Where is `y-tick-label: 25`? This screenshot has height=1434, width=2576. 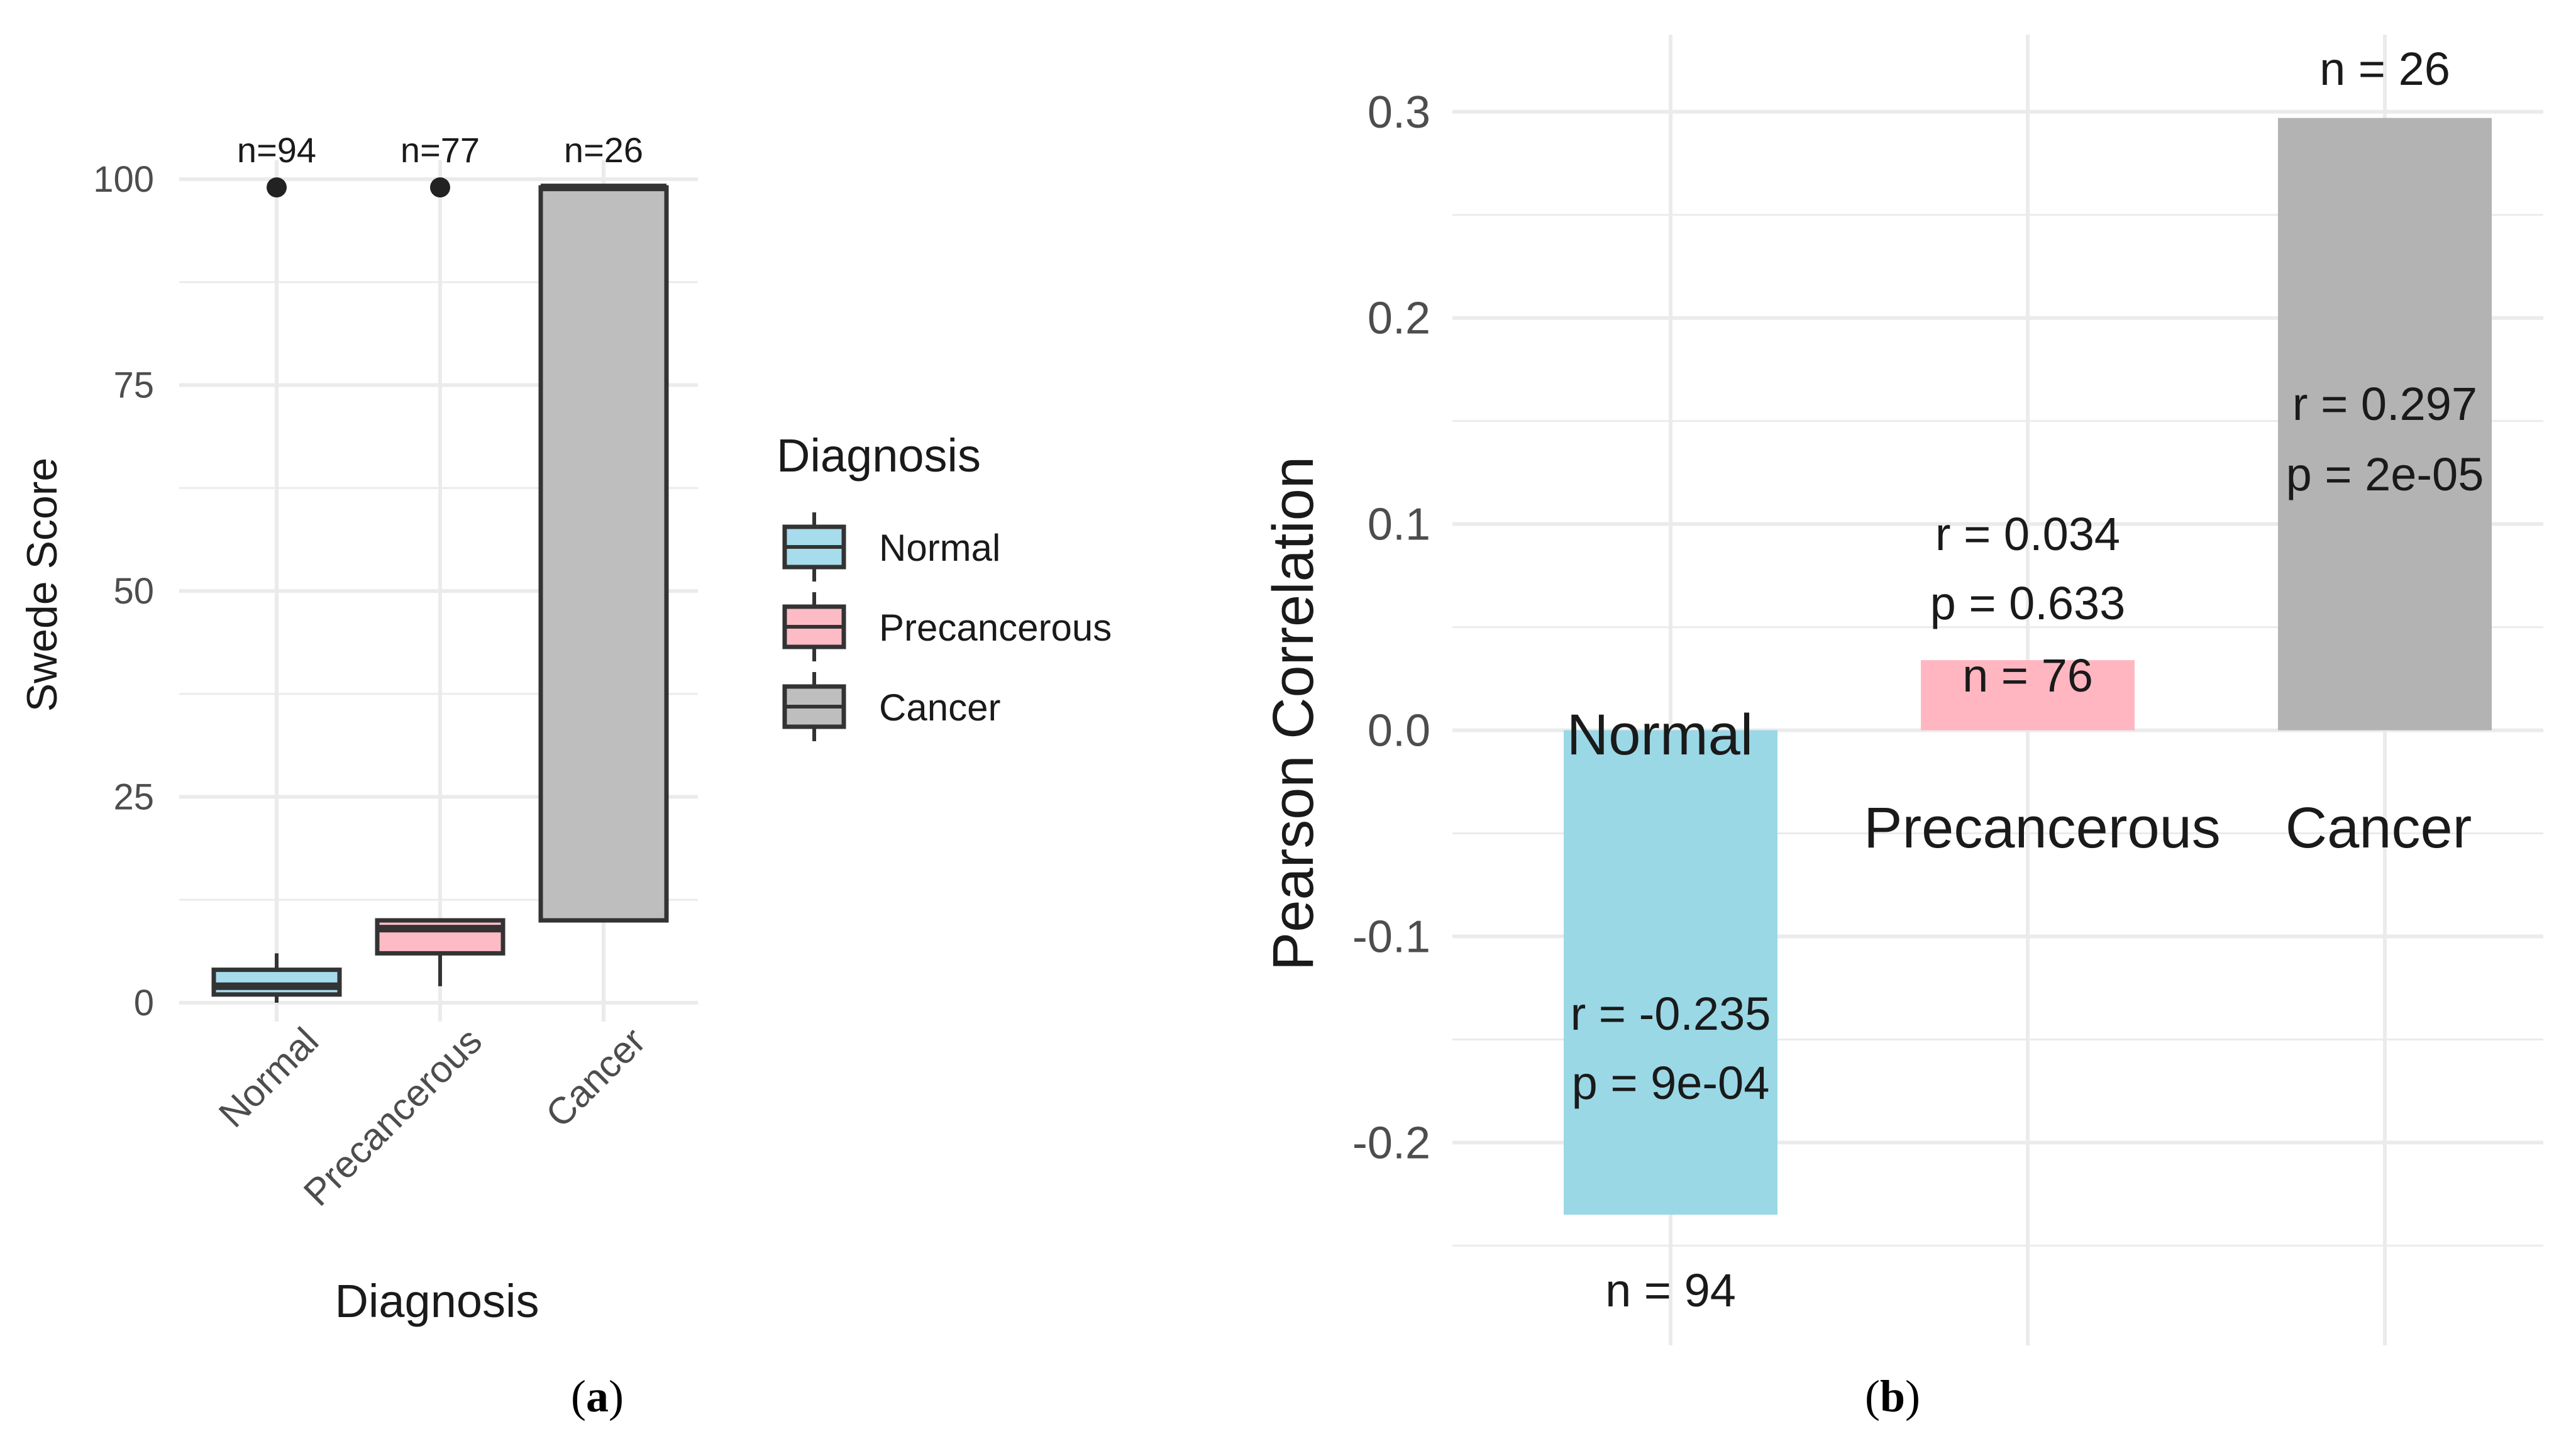 y-tick-label: 25 is located at coordinates (133, 798).